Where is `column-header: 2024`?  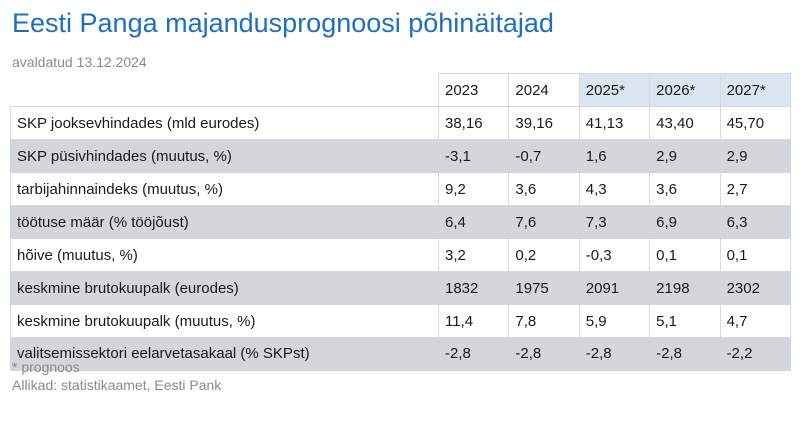
column-header: 2024 is located at coordinates (544, 90).